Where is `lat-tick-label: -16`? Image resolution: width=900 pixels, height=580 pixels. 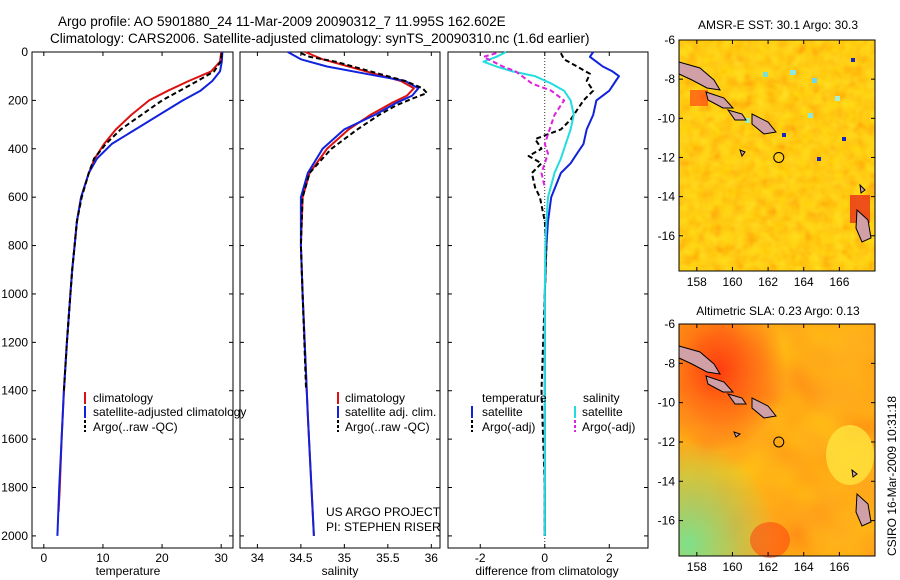 lat-tick-label: -16 is located at coordinates (667, 521).